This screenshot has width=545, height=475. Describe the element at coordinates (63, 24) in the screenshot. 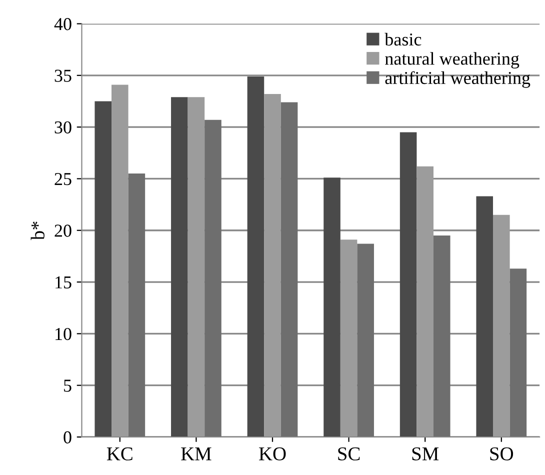

I see `y-tick-label: 40` at that location.